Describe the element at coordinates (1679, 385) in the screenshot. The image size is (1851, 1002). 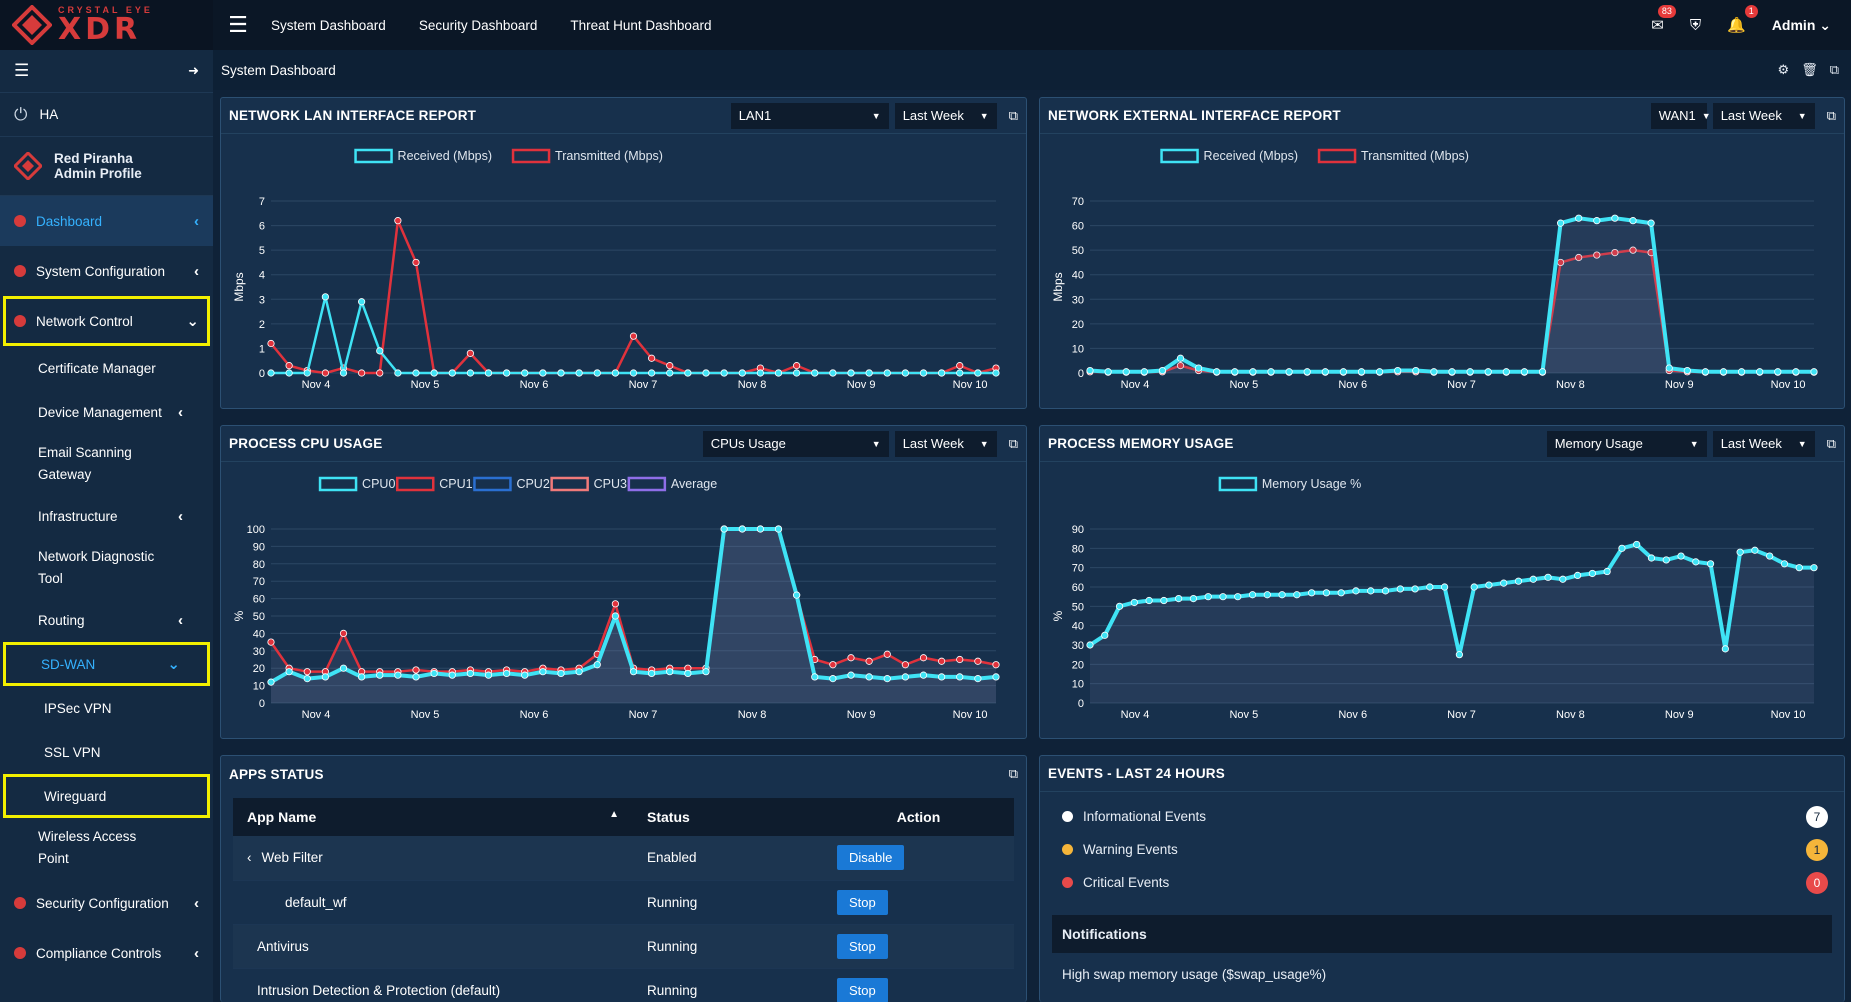
I see `x-tick-label: Nov 9` at that location.